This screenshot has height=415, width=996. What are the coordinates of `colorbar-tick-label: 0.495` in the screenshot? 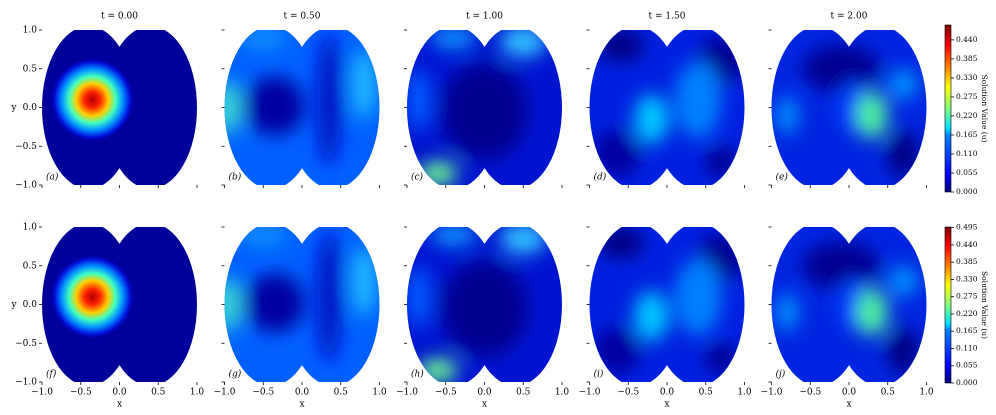 It's located at (967, 227).